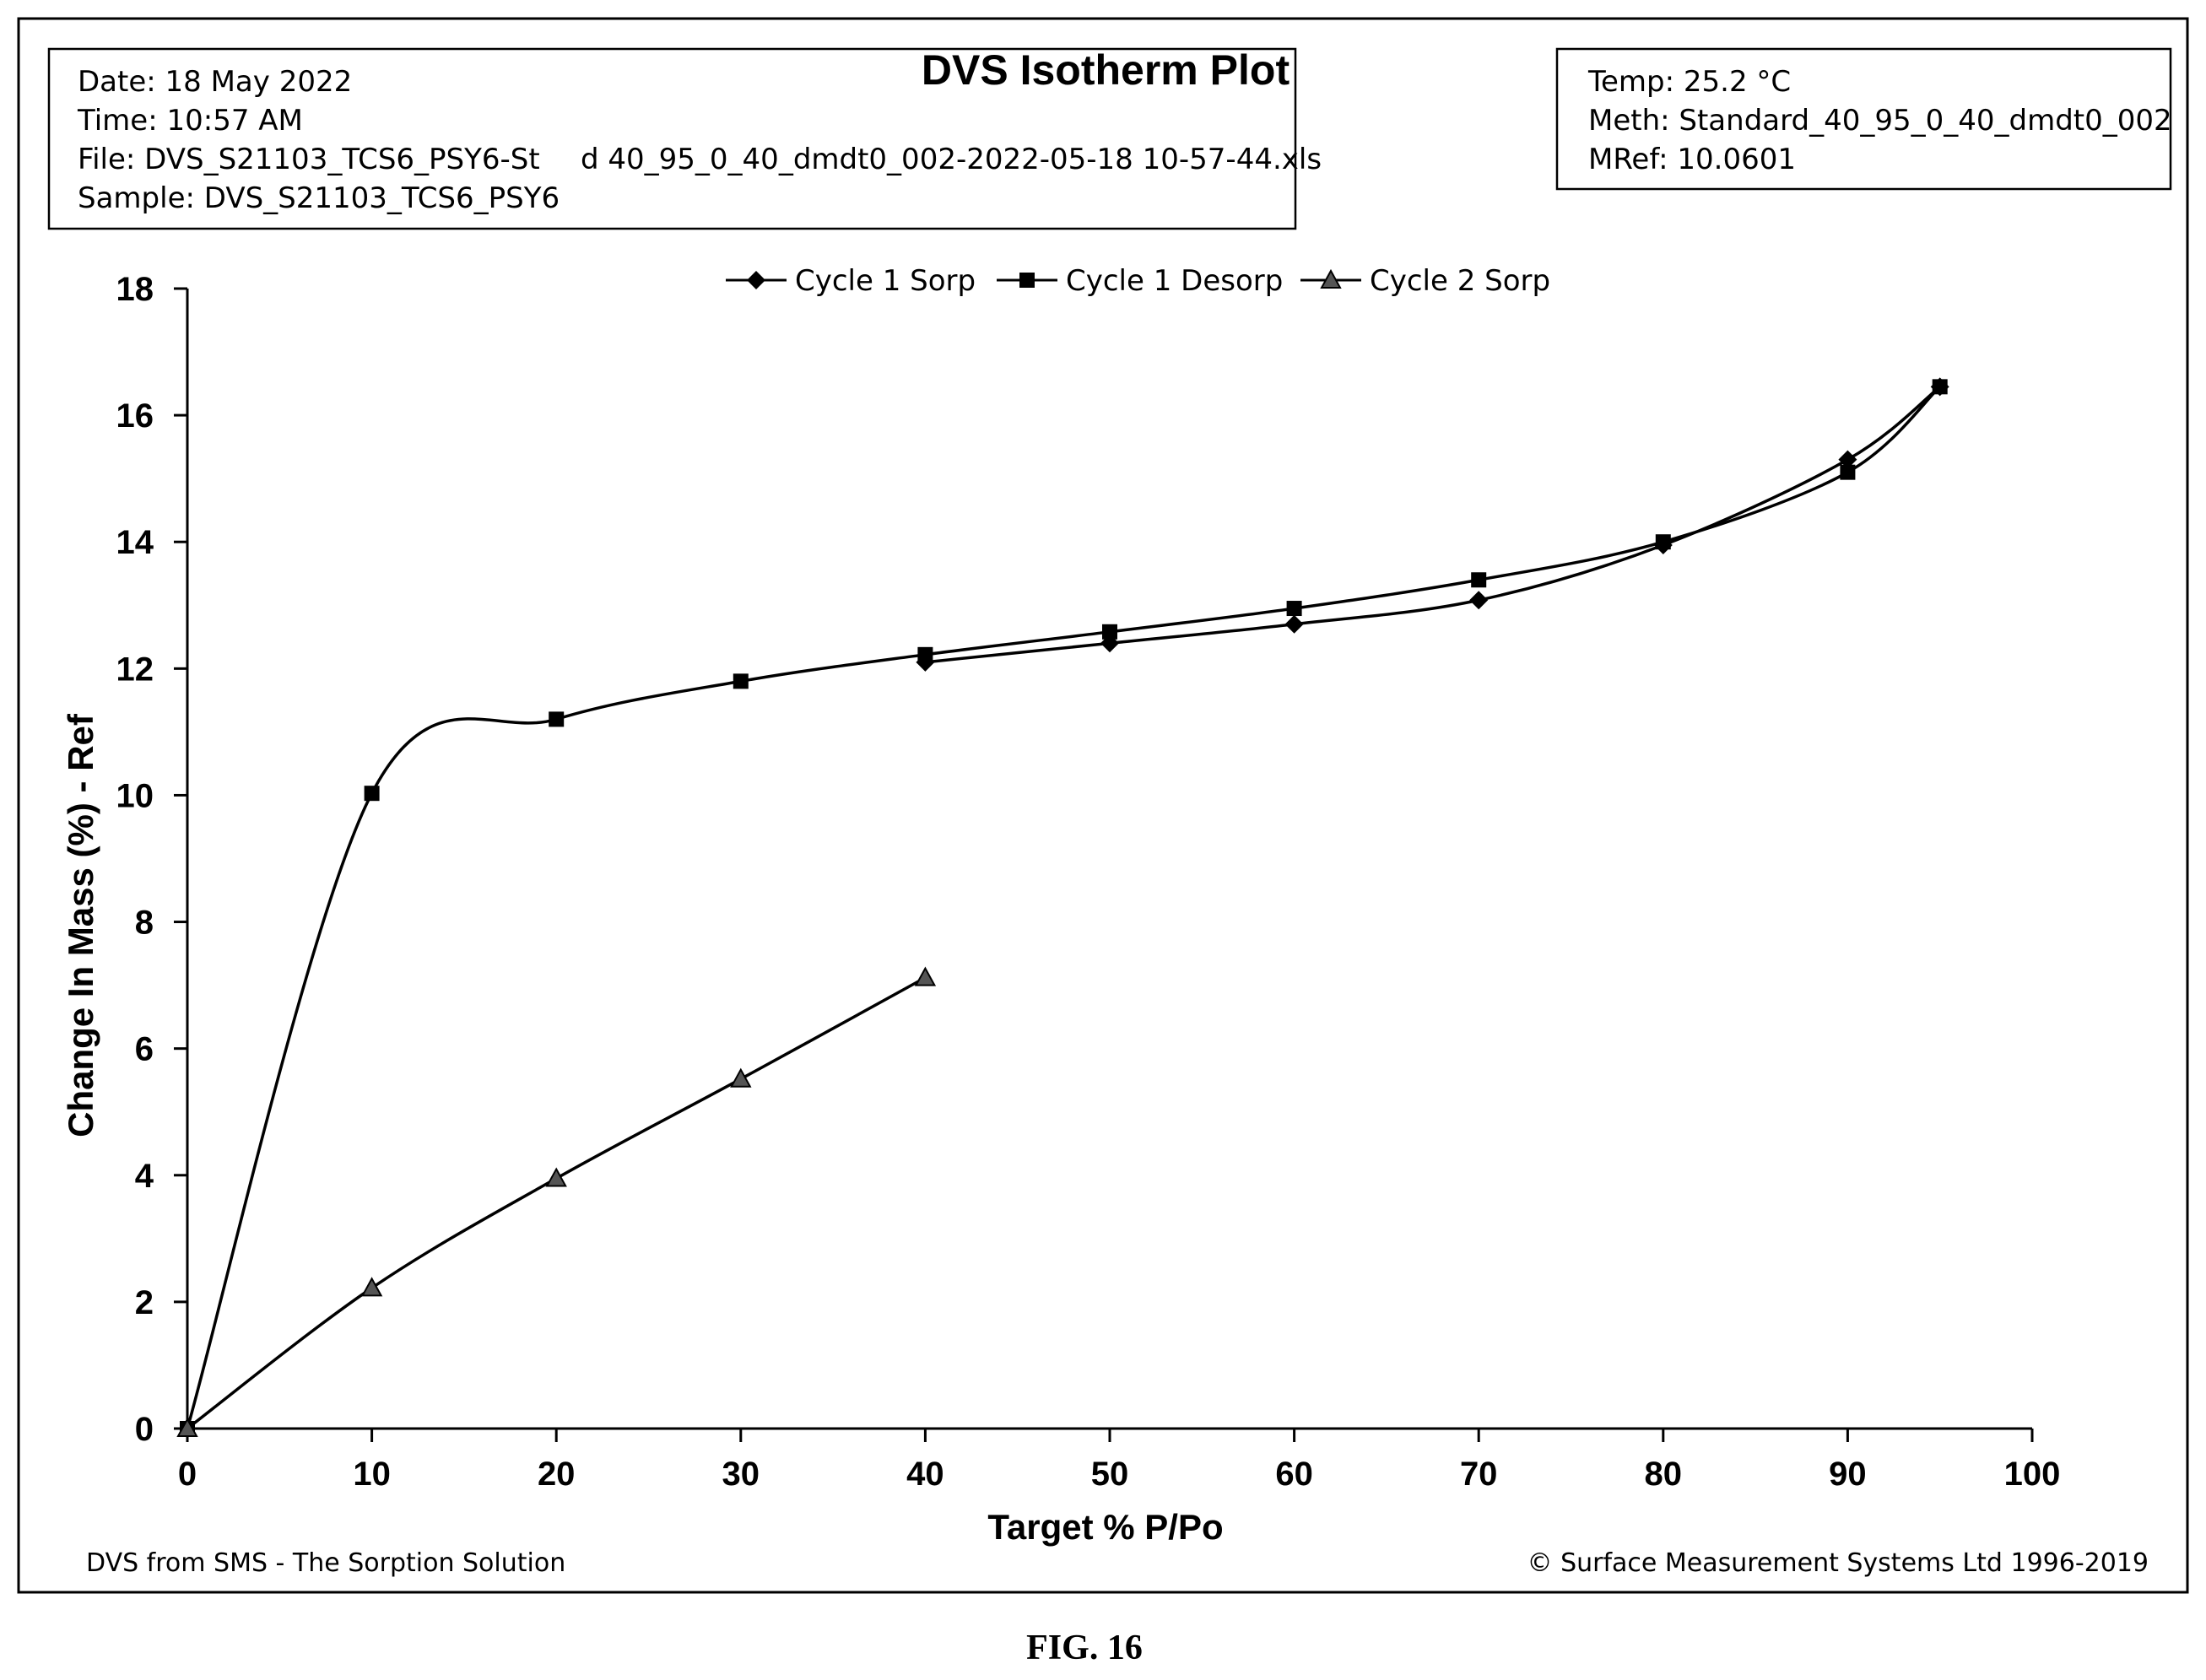  I want to click on y-tick-label: 0, so click(144, 1429).